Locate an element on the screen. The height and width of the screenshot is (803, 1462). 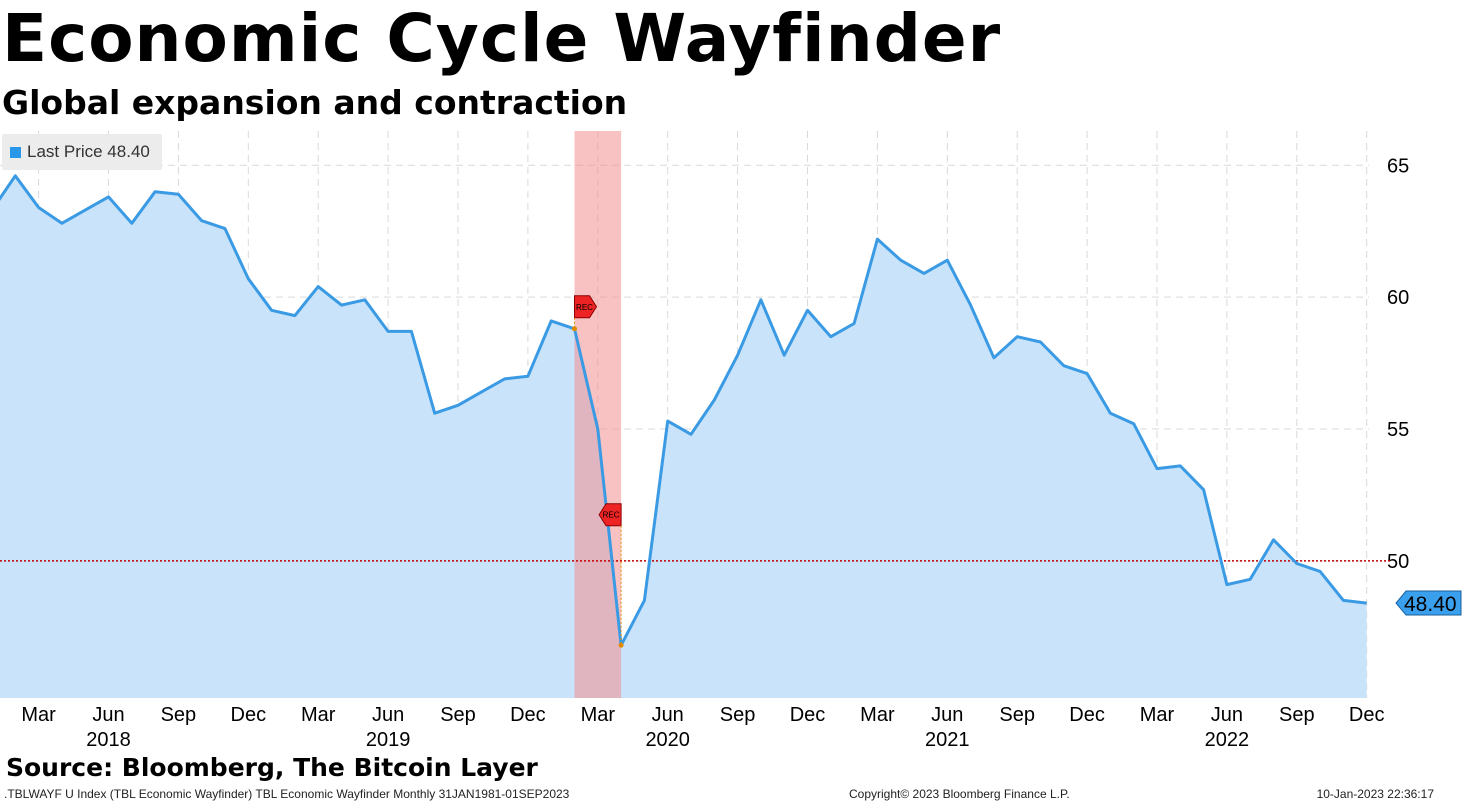
recession-end-point is located at coordinates (621, 645).